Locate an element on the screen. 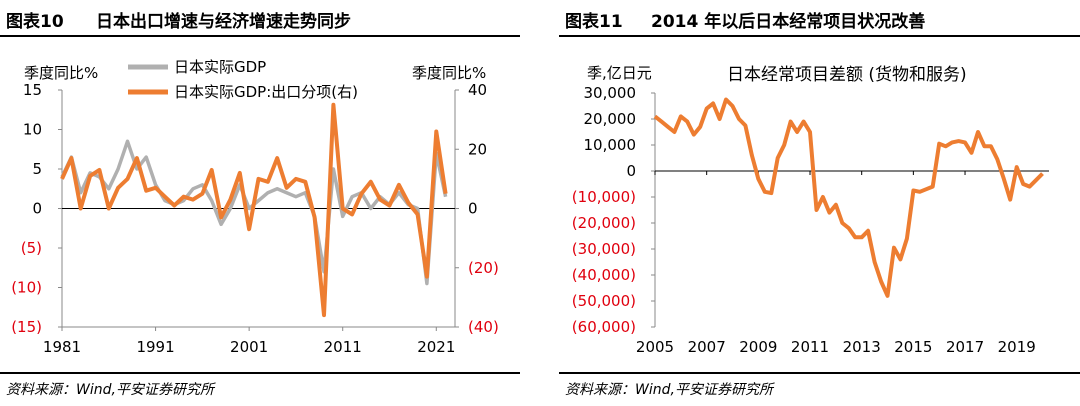  chart-title: 日本经常项目差额 (货物和服务) is located at coordinates (847, 75).